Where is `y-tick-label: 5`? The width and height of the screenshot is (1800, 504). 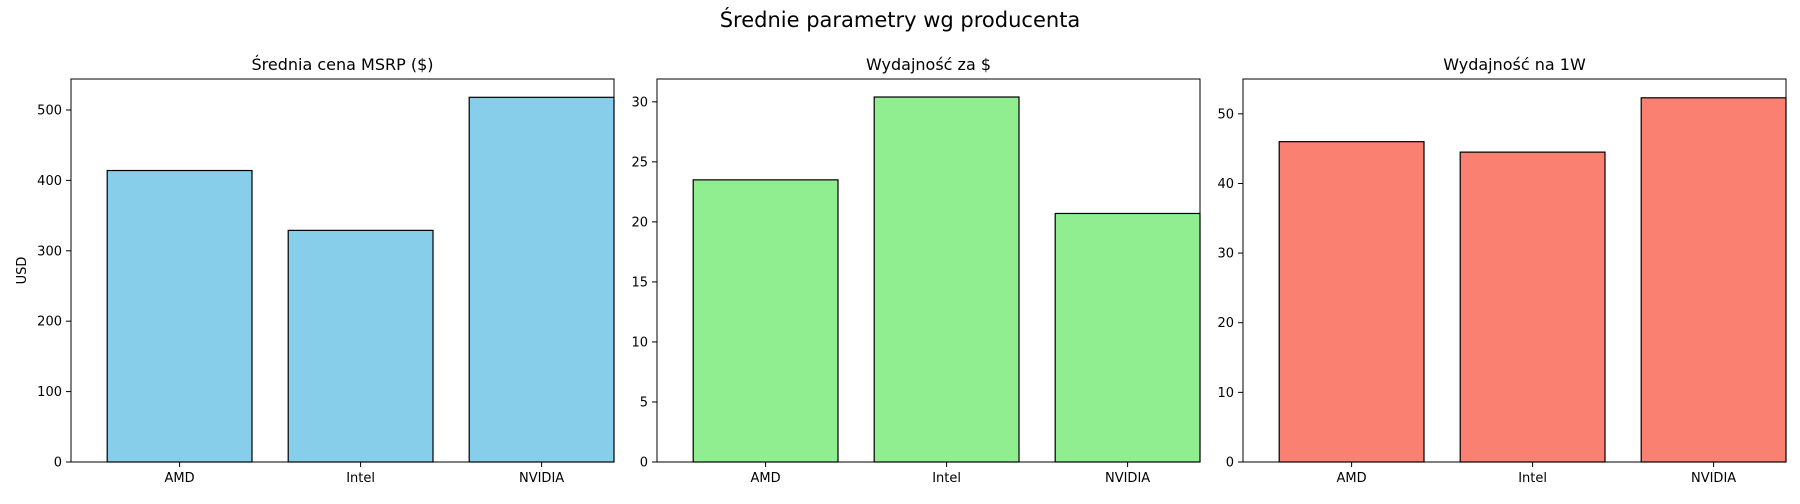 y-tick-label: 5 is located at coordinates (644, 402).